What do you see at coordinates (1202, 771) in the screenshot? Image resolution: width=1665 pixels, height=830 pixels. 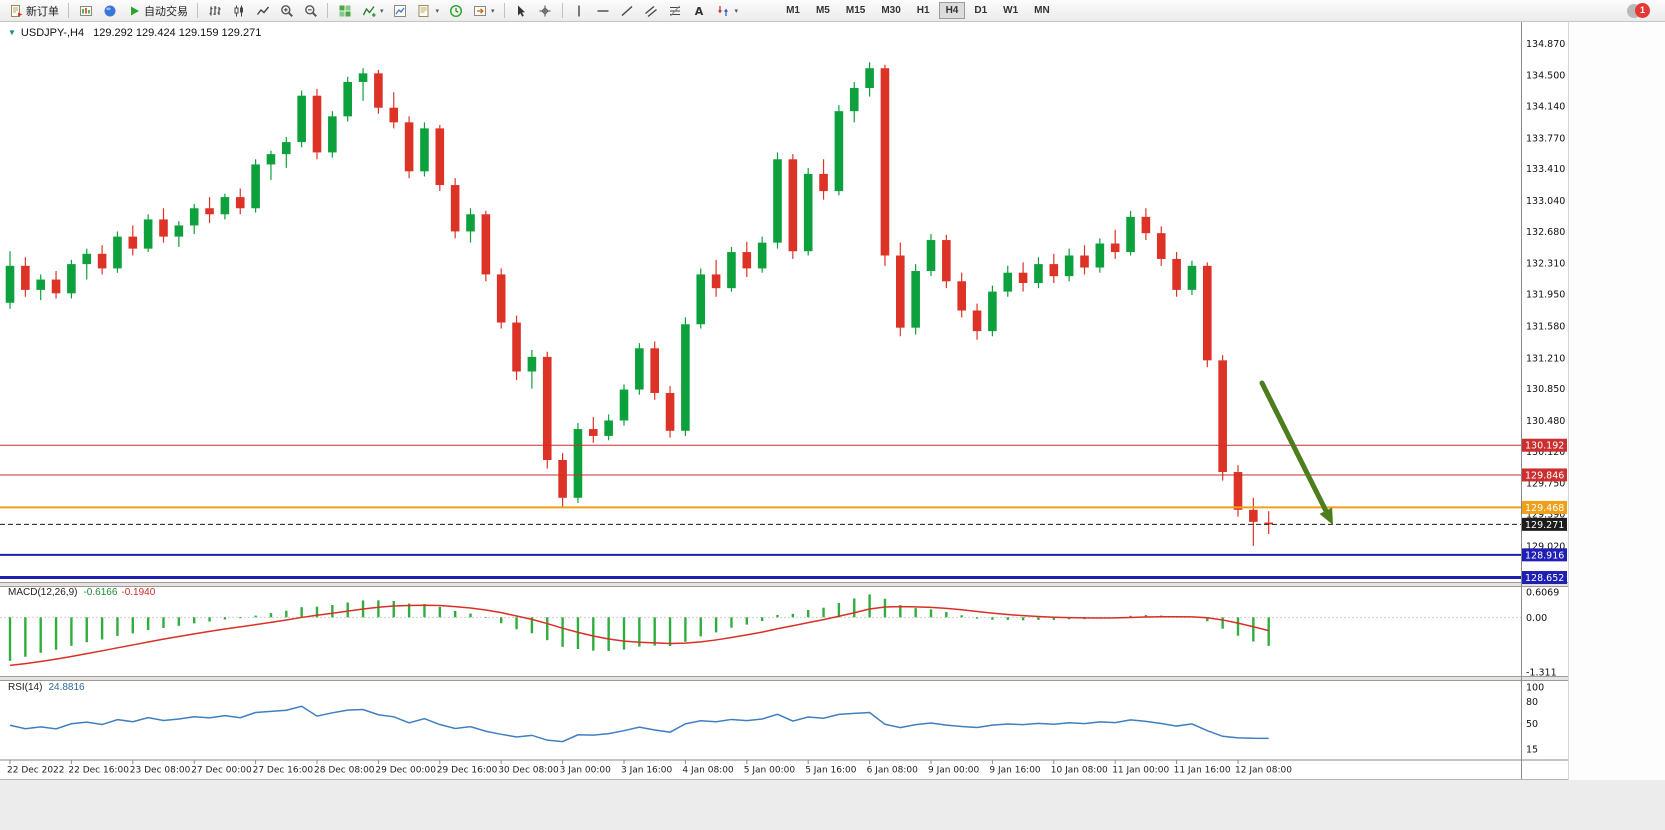 I see `svg-text: 11 Jan 16:00` at bounding box center [1202, 771].